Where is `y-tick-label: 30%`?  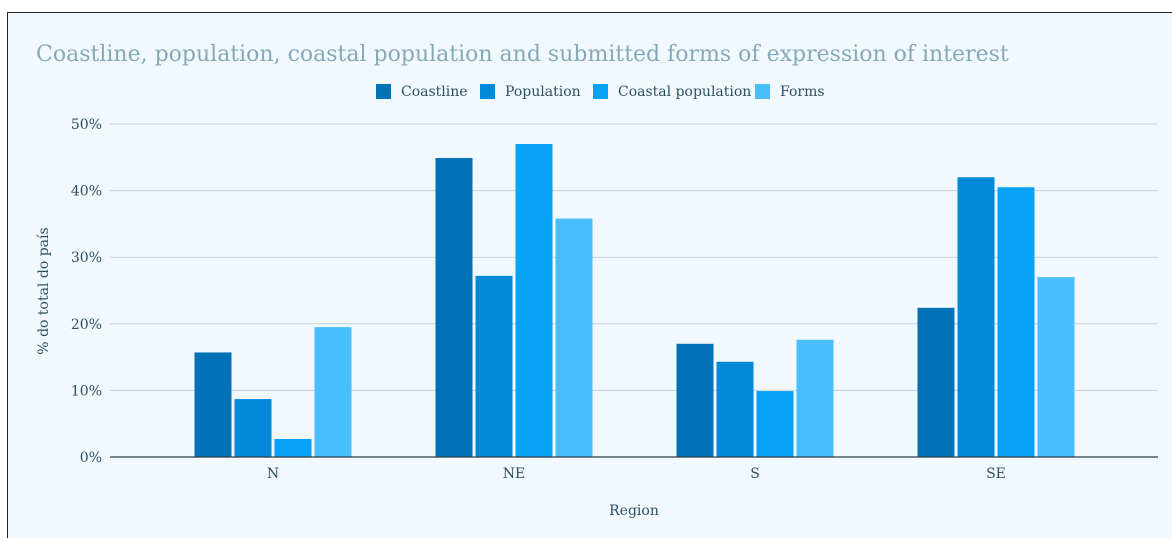 y-tick-label: 30% is located at coordinates (86, 258).